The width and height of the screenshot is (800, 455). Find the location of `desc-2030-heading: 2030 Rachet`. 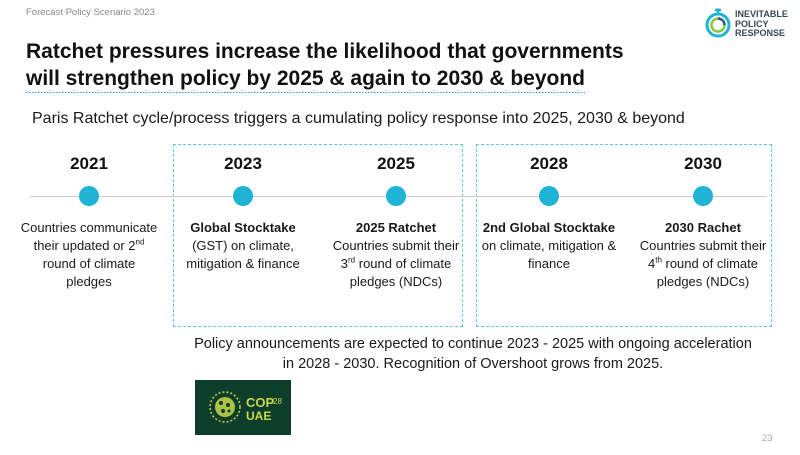

desc-2030-heading: 2030 Rachet is located at coordinates (703, 227).